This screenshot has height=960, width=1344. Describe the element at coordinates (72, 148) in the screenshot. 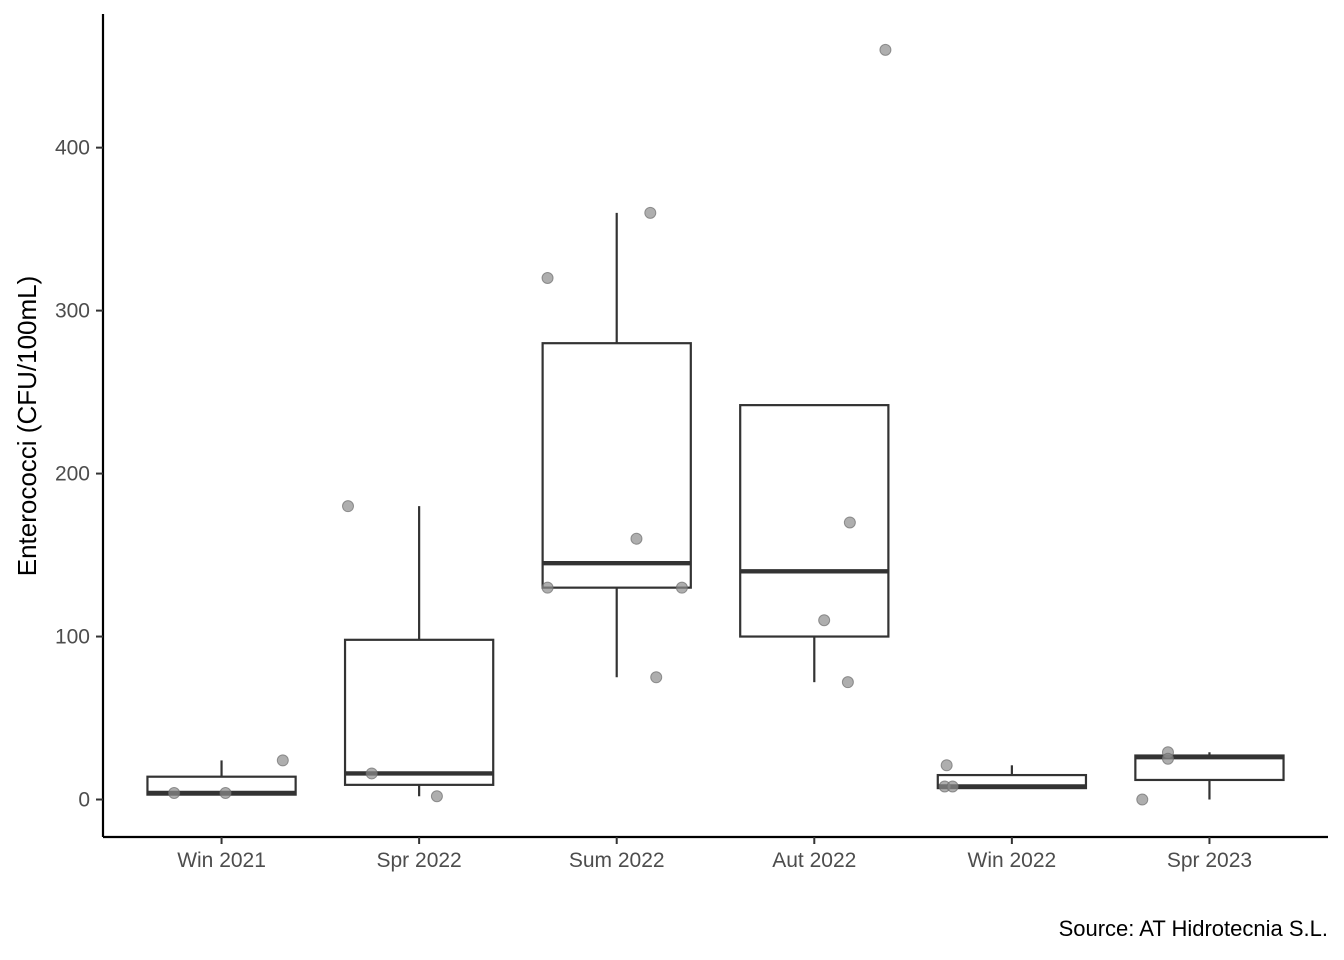

I see `y-tick-label: 400` at that location.